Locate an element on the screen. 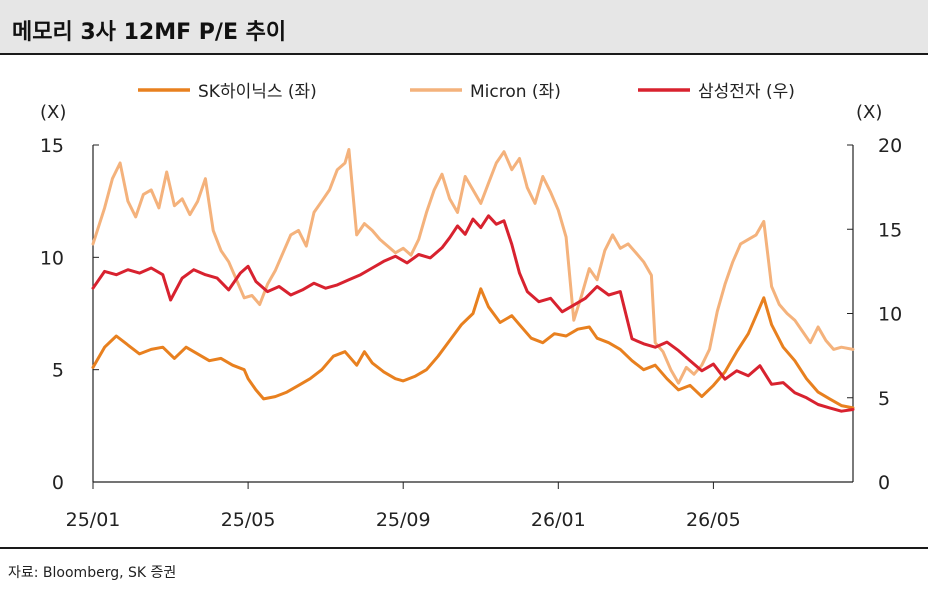 The image size is (928, 590). source-note: 자료: Bloomberg, SK 증권 is located at coordinates (92, 573).